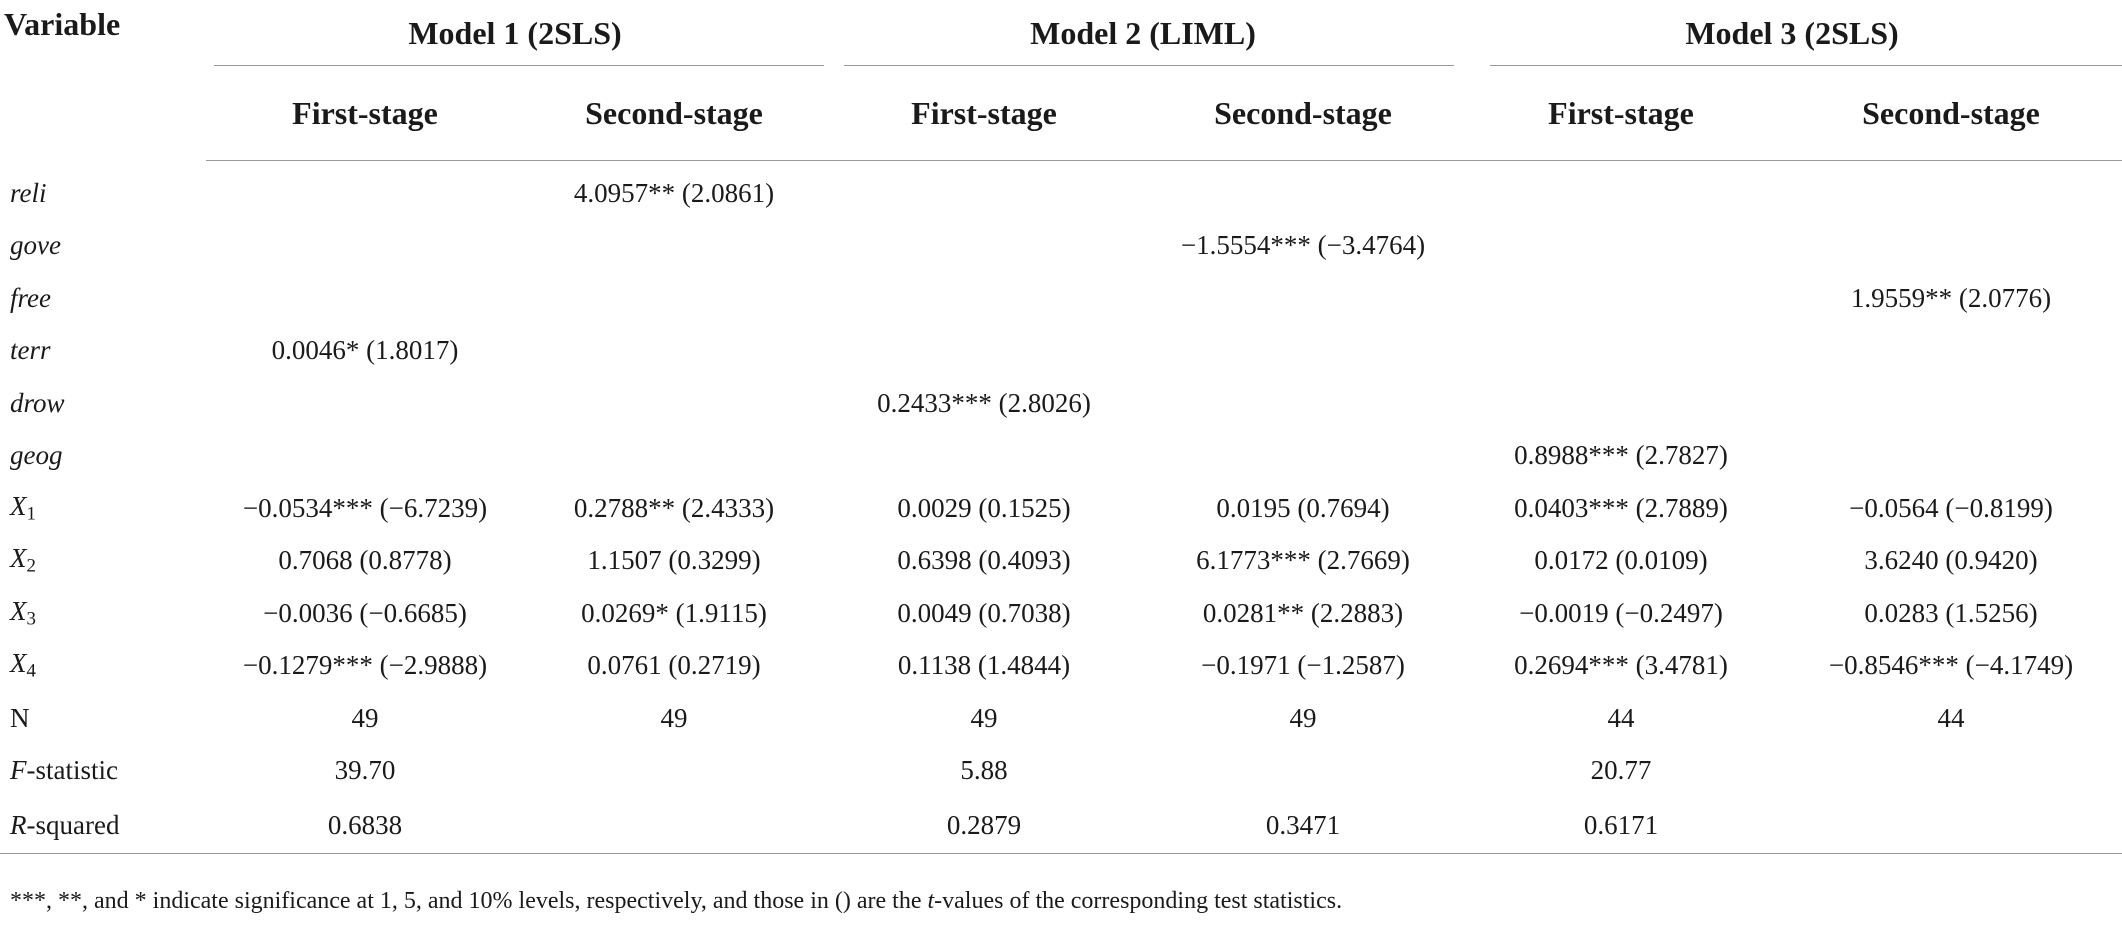 The image size is (2122, 926). I want to click on table-cell: 0.2879, so click(984, 825).